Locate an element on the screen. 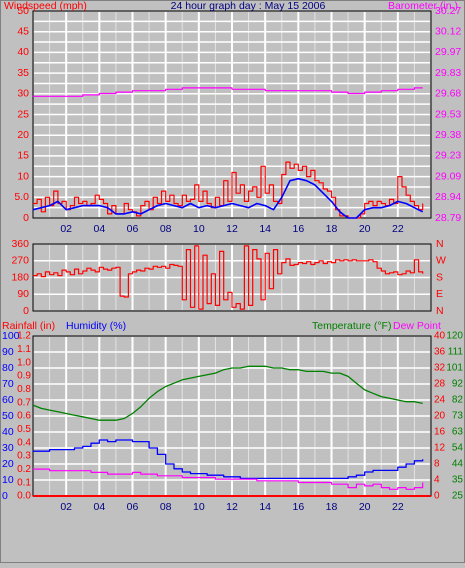 The image size is (465, 568). wind-panel-x-tick-06: 06 is located at coordinates (133, 229).